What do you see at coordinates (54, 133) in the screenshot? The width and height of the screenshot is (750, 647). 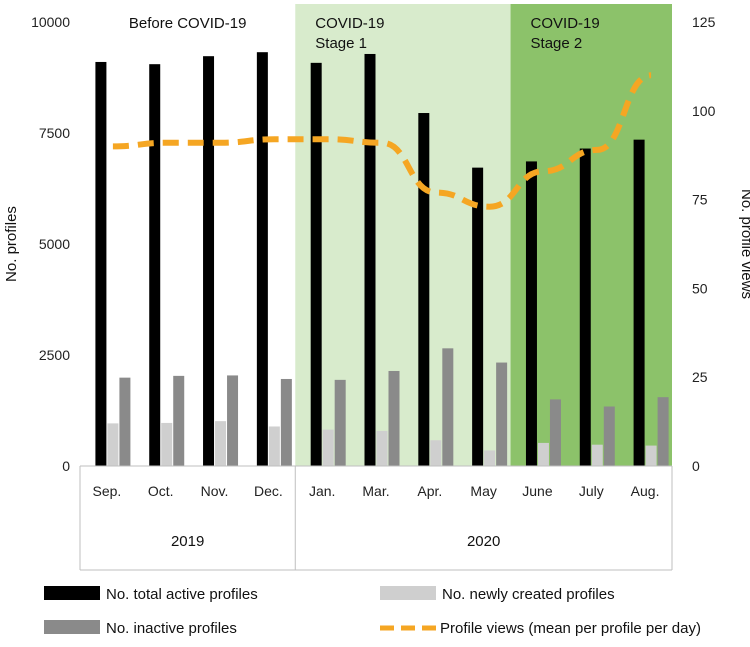 I see `y-tick-label: 7500` at bounding box center [54, 133].